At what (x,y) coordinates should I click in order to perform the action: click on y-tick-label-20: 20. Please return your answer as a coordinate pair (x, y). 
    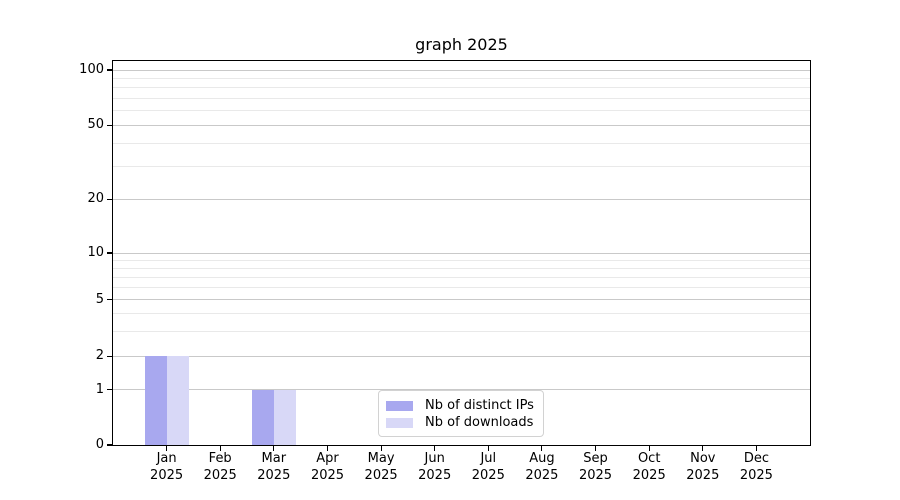
    Looking at the image, I should click on (95, 199).